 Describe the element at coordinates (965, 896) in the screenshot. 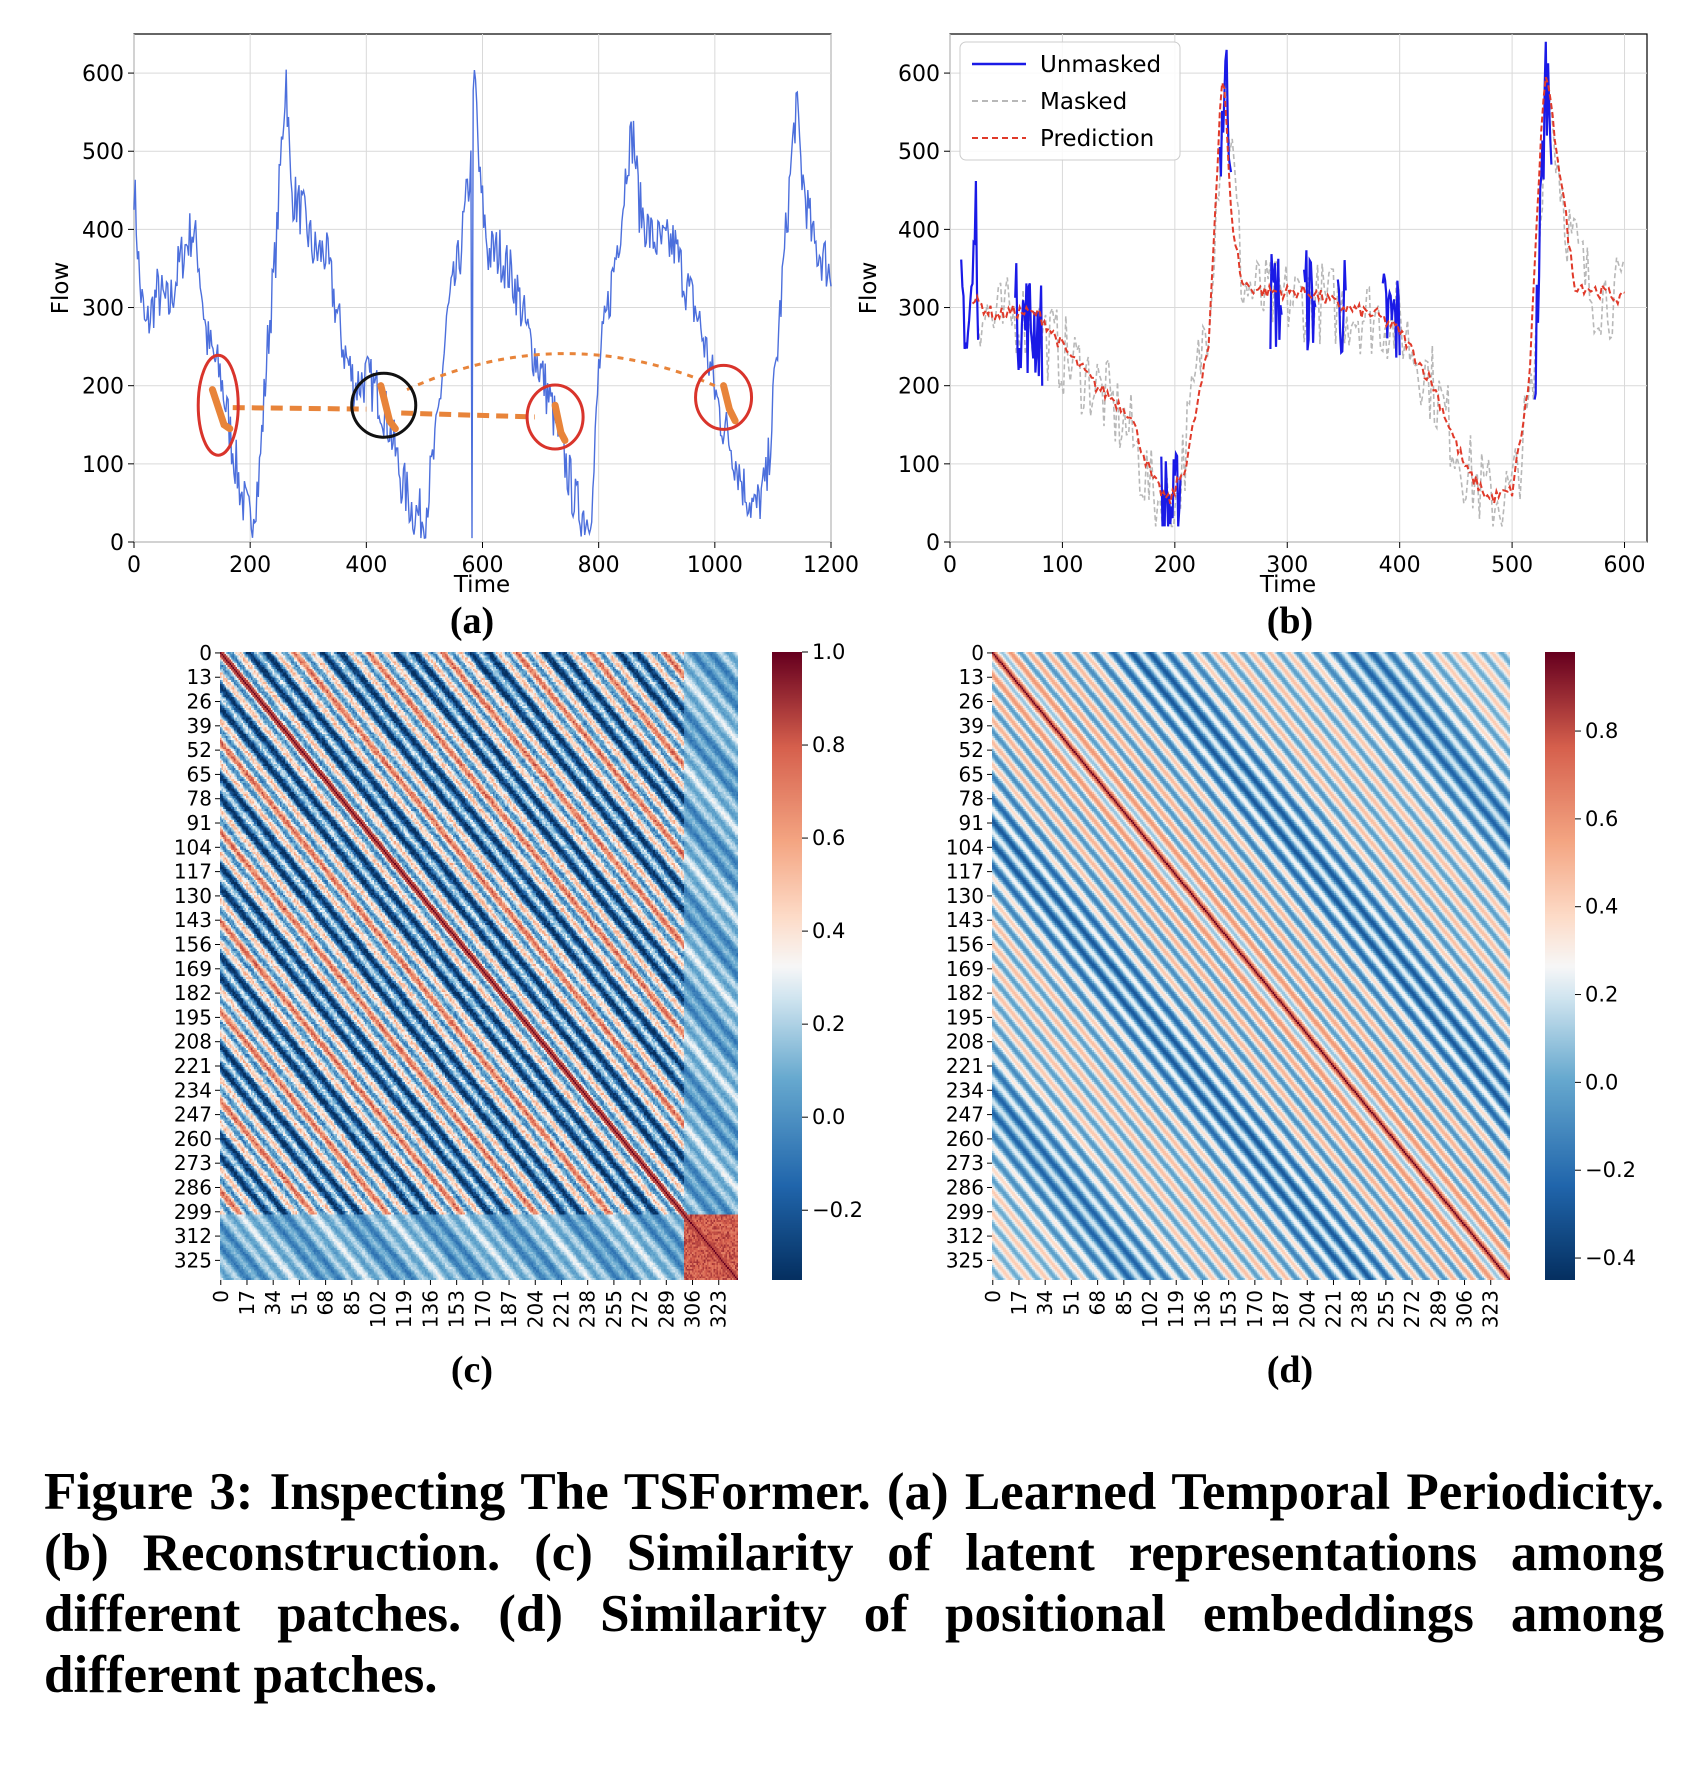

I see `panel-d-ytick-label: 130` at that location.